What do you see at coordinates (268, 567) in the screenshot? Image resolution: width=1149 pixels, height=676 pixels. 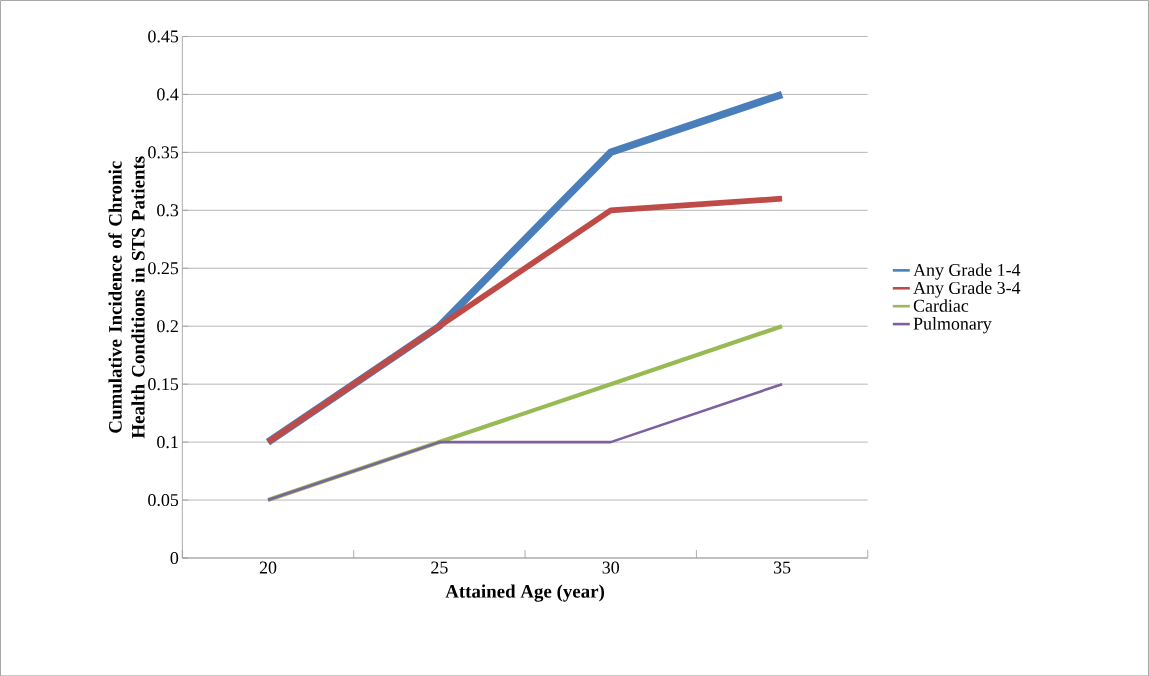 I see `x-tick-label: 20` at bounding box center [268, 567].